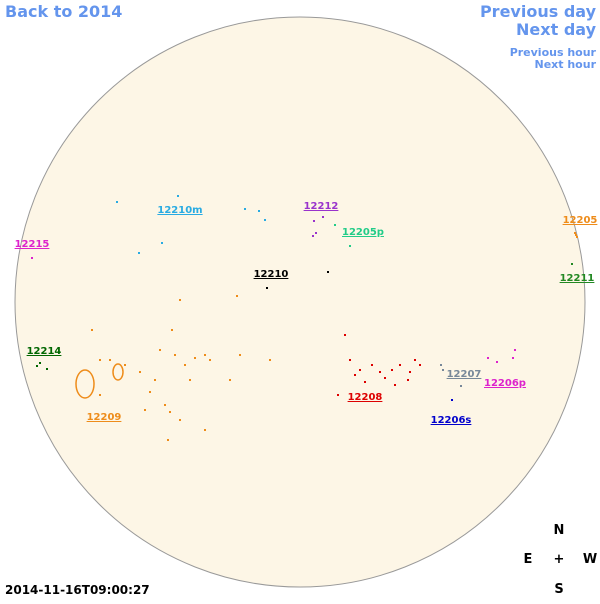 This screenshot has height=604, width=600. I want to click on timestamp: 2014-11-16T09:00:27, so click(77, 590).